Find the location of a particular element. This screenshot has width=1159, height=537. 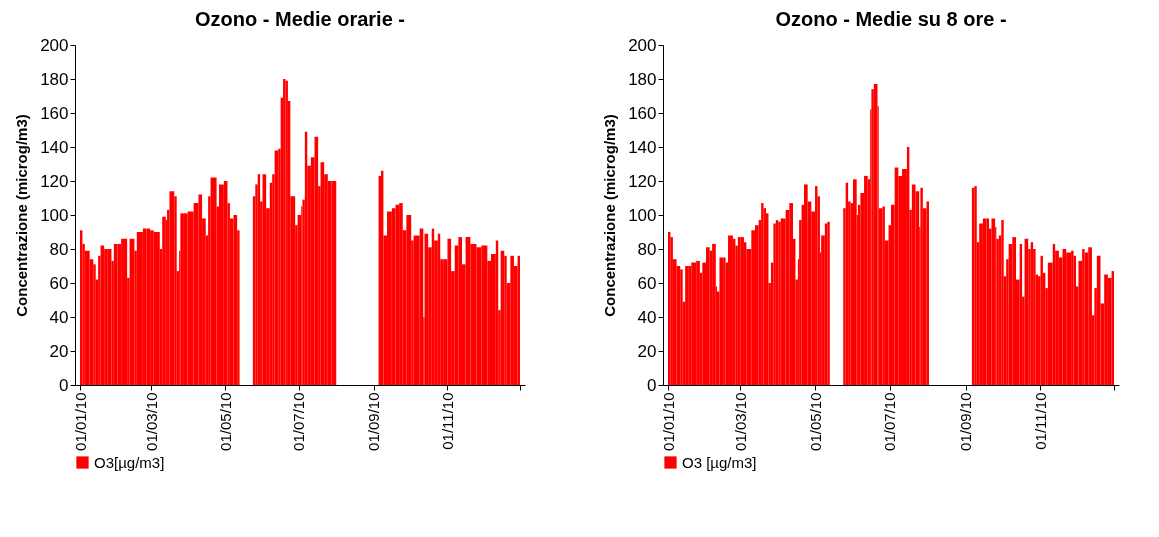

chart-title: Ozono - Medie su 8 ore - is located at coordinates (891, 19).